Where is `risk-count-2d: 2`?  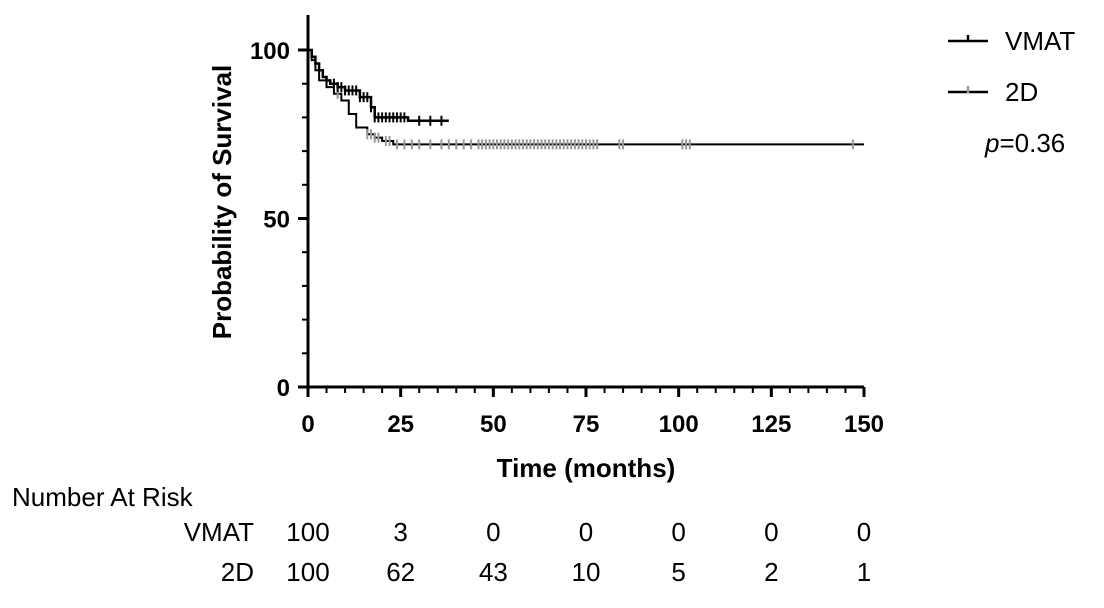
risk-count-2d: 2 is located at coordinates (771, 572).